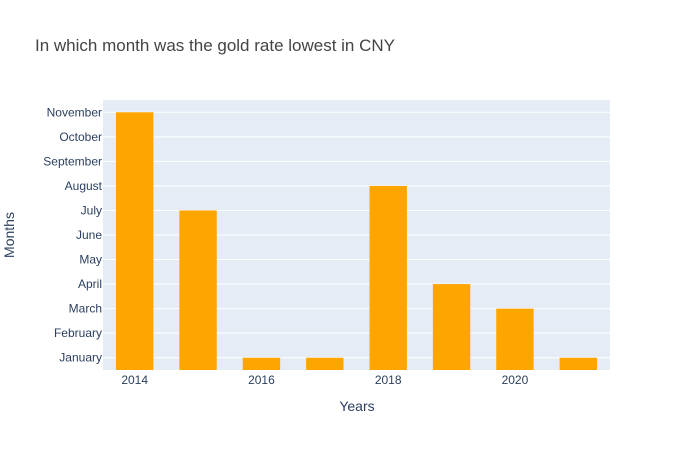  Describe the element at coordinates (134, 380) in the screenshot. I see `x-tick-label: 2014` at that location.